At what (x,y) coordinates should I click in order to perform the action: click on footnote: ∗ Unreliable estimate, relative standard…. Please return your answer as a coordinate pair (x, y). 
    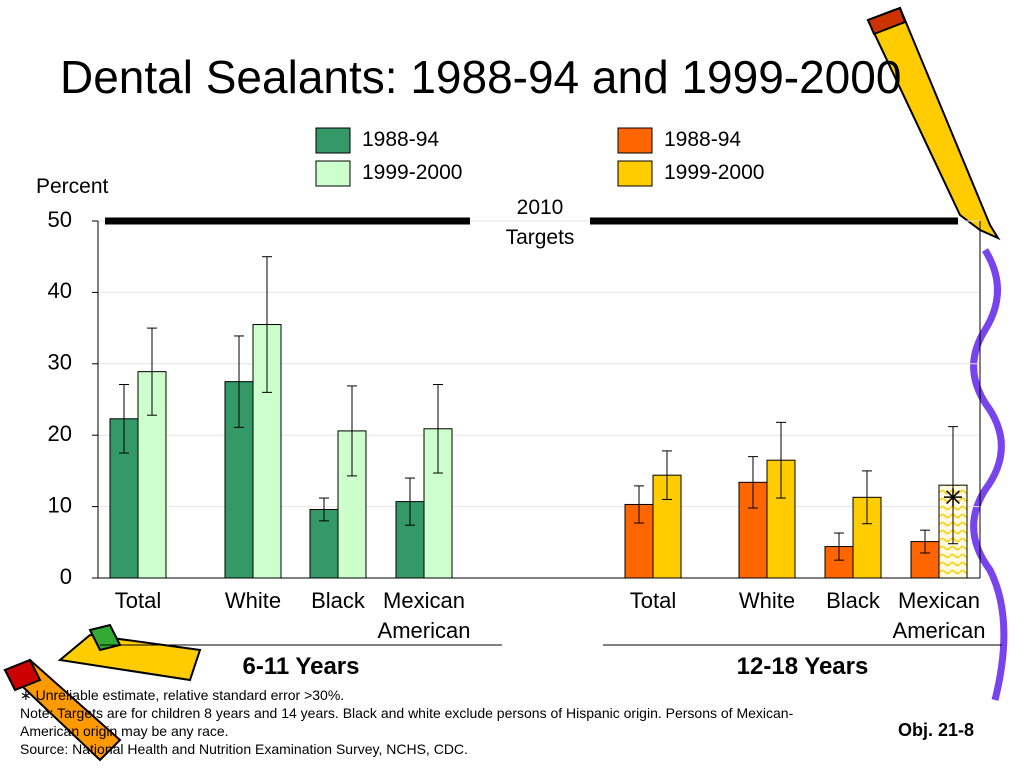
    Looking at the image, I should click on (182, 695).